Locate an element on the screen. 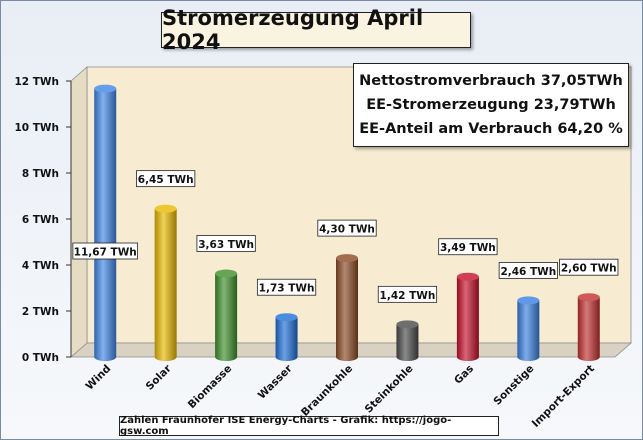  data-label: 2,60 TWh is located at coordinates (589, 267).